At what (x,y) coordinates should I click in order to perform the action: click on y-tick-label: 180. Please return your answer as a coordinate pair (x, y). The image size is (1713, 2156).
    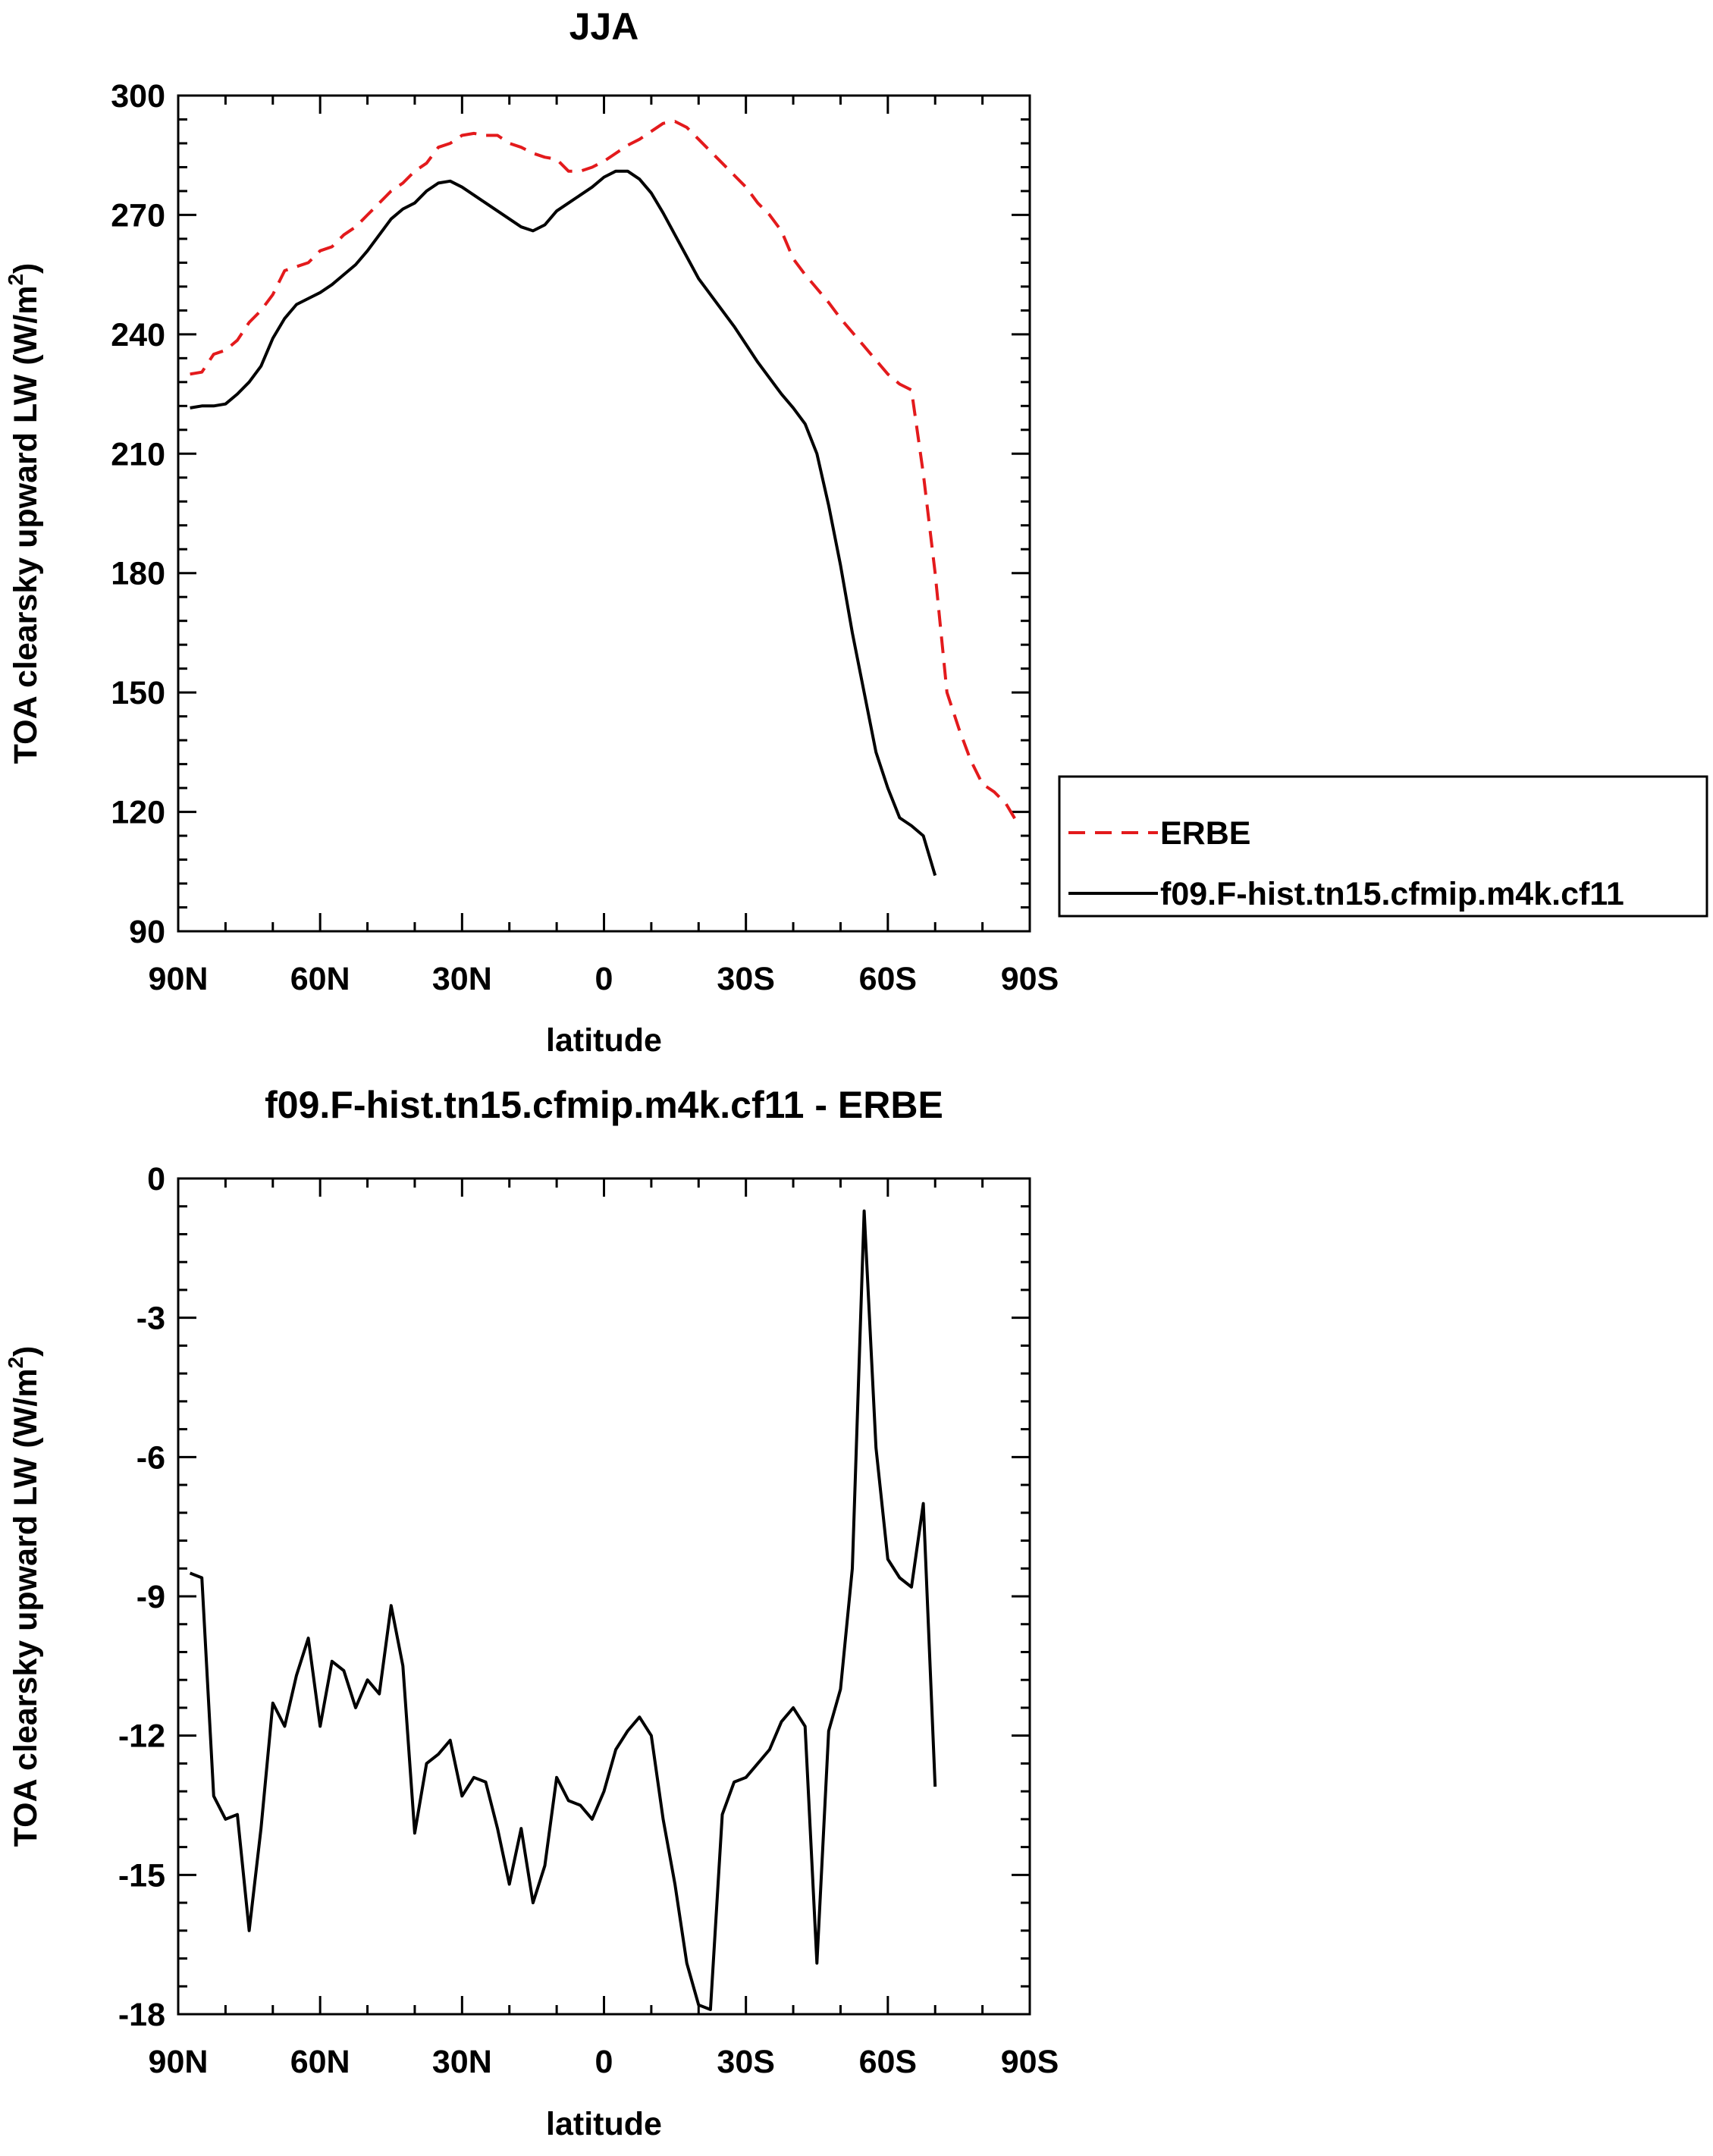
    Looking at the image, I should click on (138, 574).